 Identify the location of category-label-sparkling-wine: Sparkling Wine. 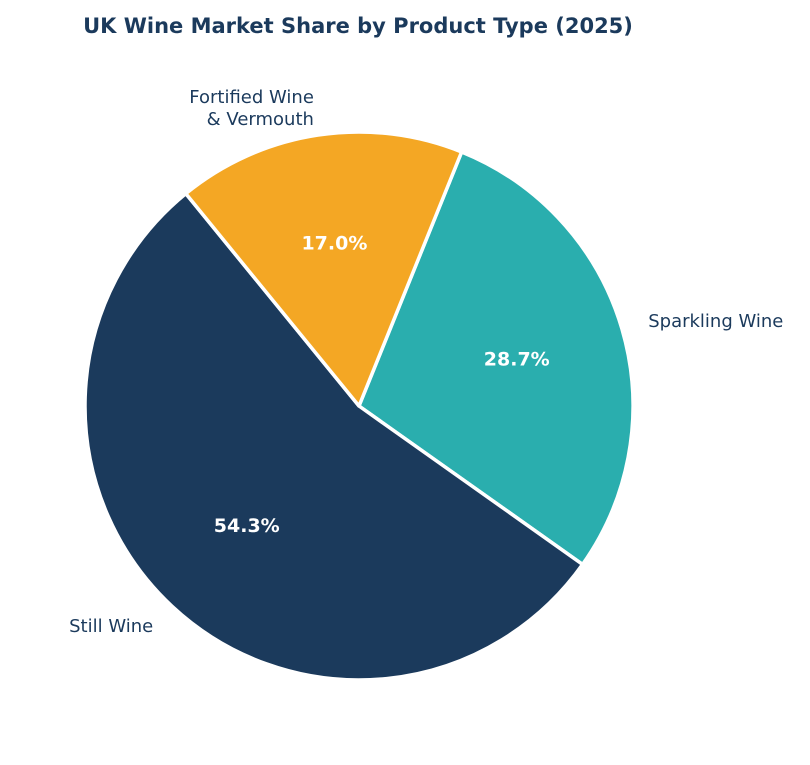
(715, 321).